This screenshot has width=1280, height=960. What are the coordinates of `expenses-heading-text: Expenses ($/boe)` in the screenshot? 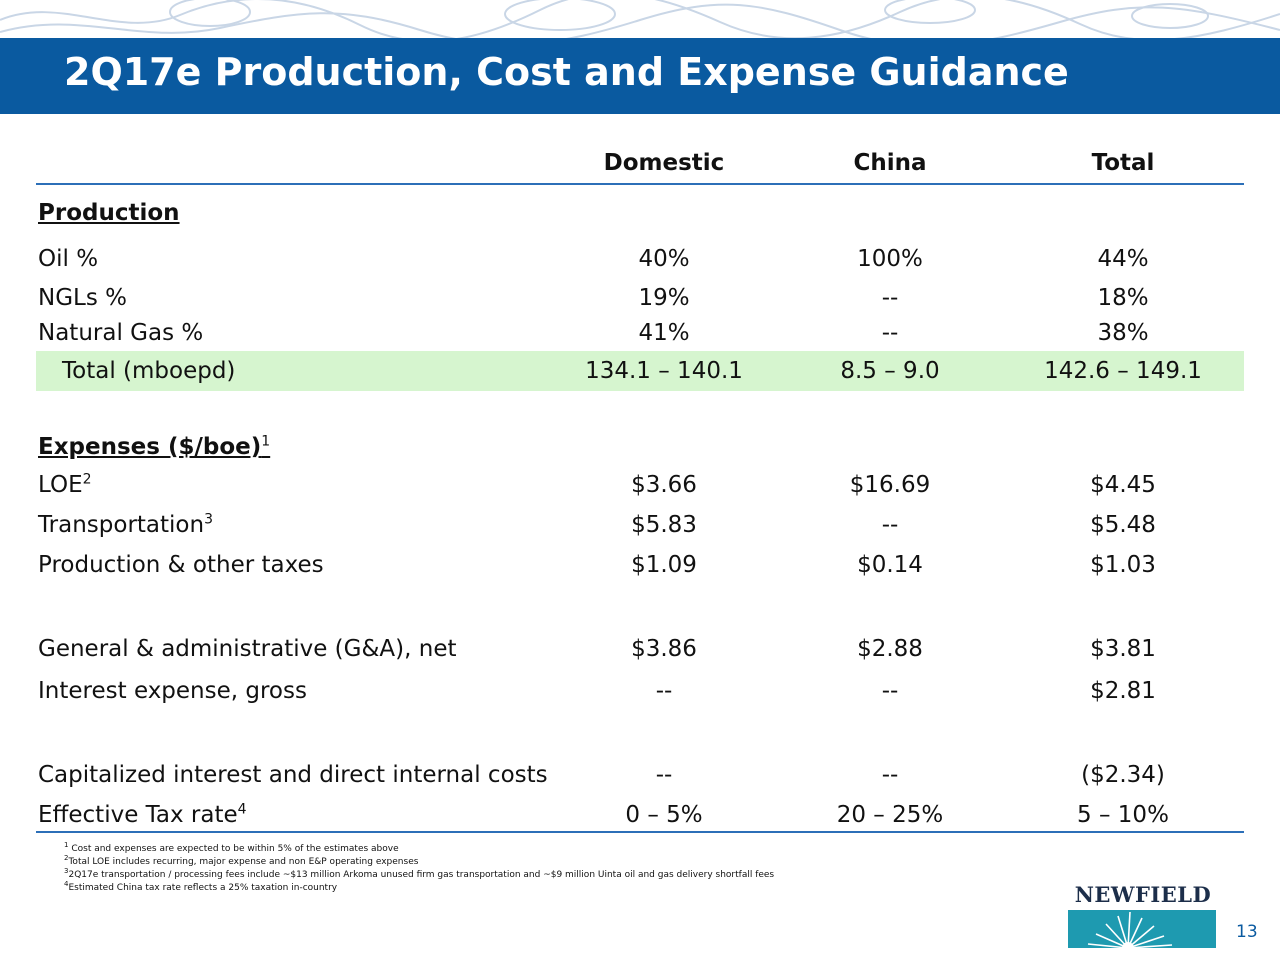 It's located at (150, 447).